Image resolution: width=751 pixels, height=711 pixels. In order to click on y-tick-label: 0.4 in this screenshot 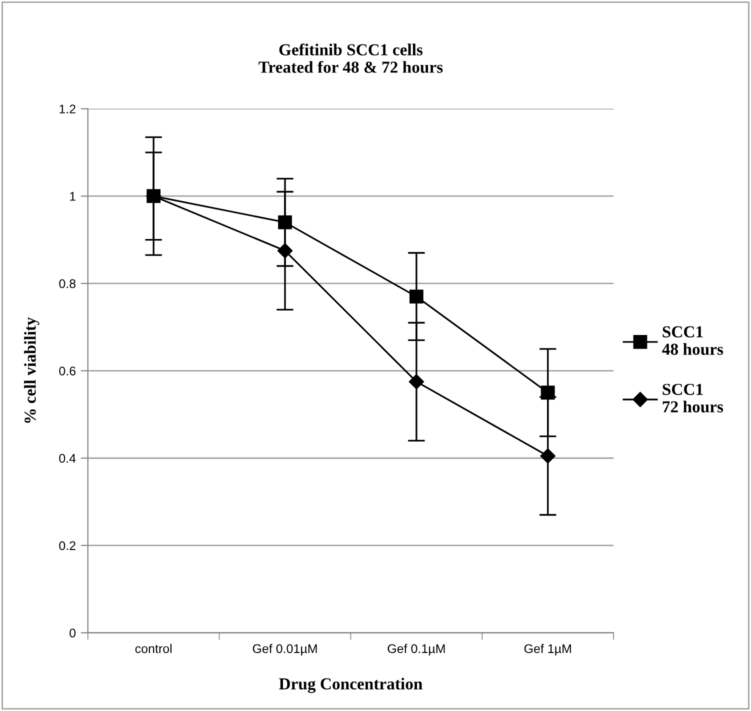, I will do `click(67, 458)`.